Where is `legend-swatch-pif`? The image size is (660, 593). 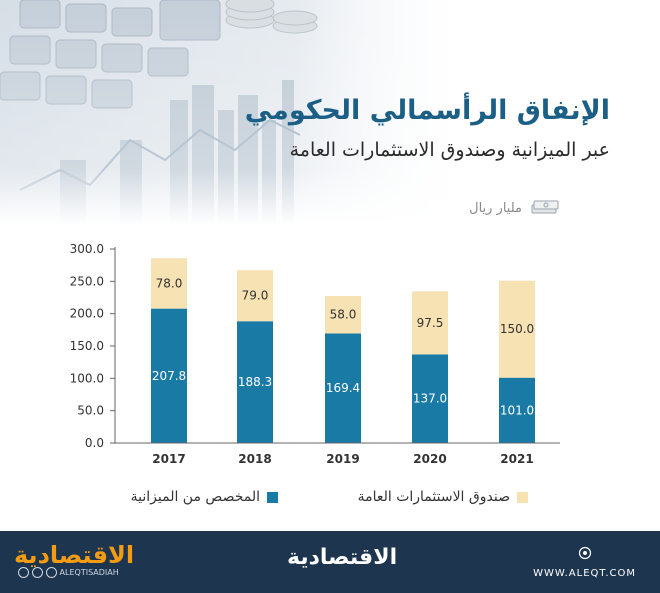
legend-swatch-pif is located at coordinates (522, 497).